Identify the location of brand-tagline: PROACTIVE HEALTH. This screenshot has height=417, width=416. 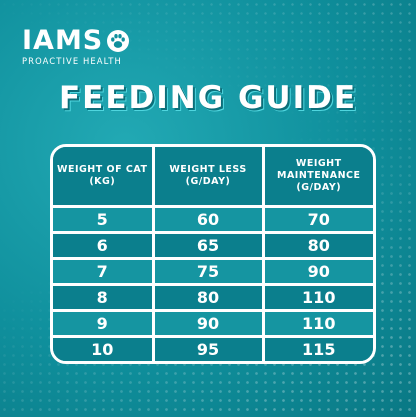
(72, 61).